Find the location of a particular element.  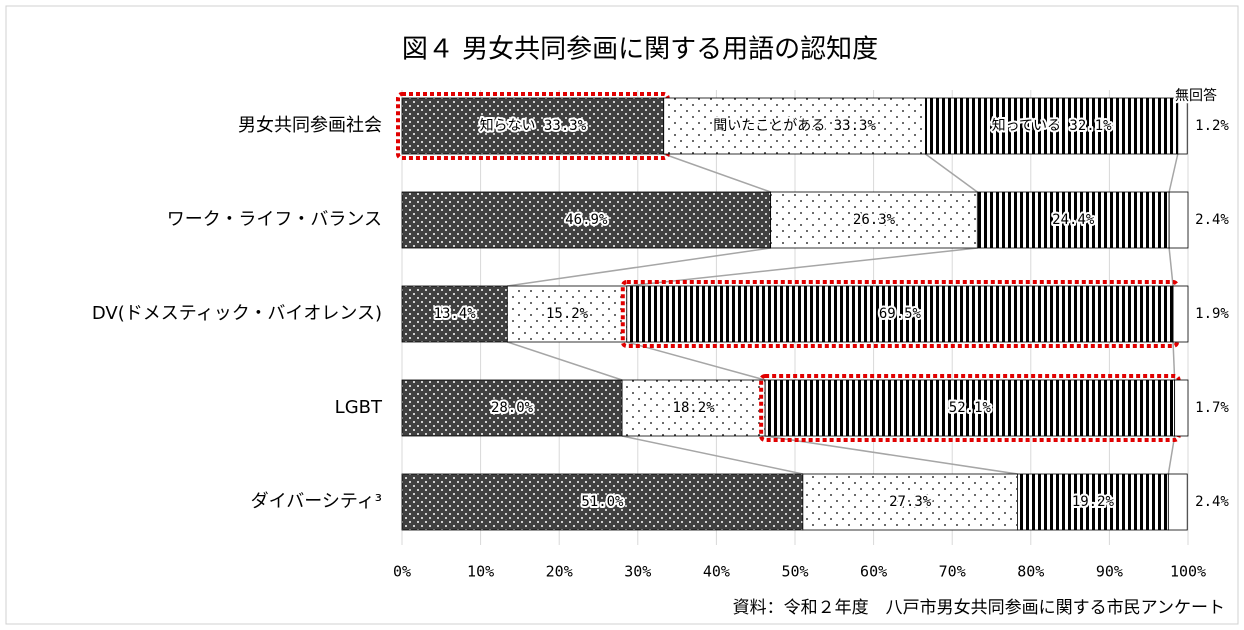

value-label: 24.4% is located at coordinates (1073, 220).